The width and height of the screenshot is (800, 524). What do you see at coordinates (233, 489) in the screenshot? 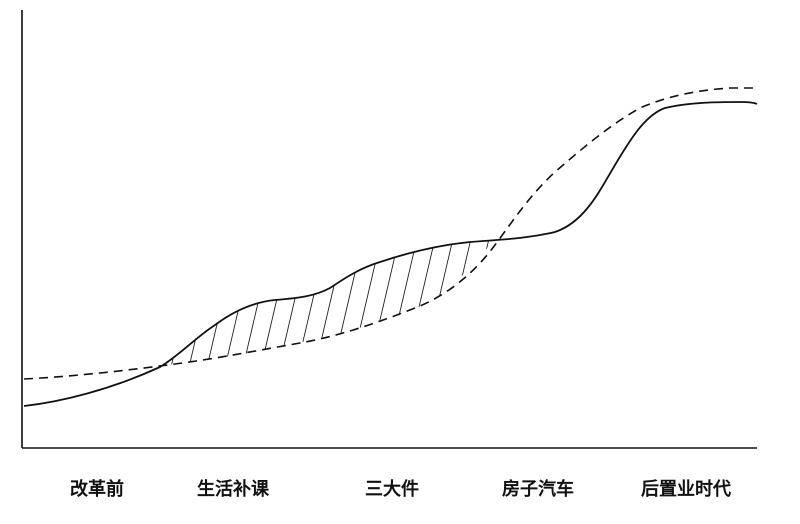
I see `stage-label-1: 生活补课` at bounding box center [233, 489].